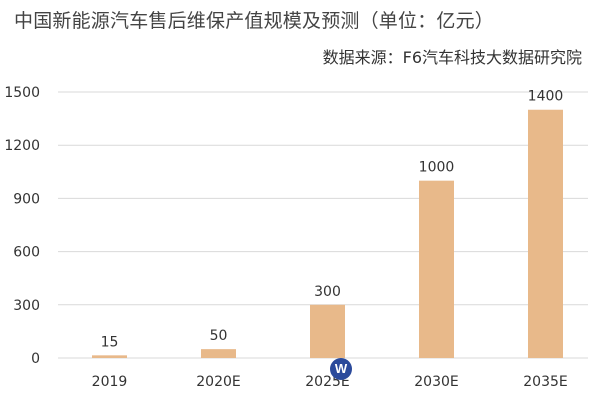 The height and width of the screenshot is (400, 600). Describe the element at coordinates (254, 21) in the screenshot. I see `chart-title: 中国新能源汽车售后维保产值规模及预测（单位：亿元）` at that location.